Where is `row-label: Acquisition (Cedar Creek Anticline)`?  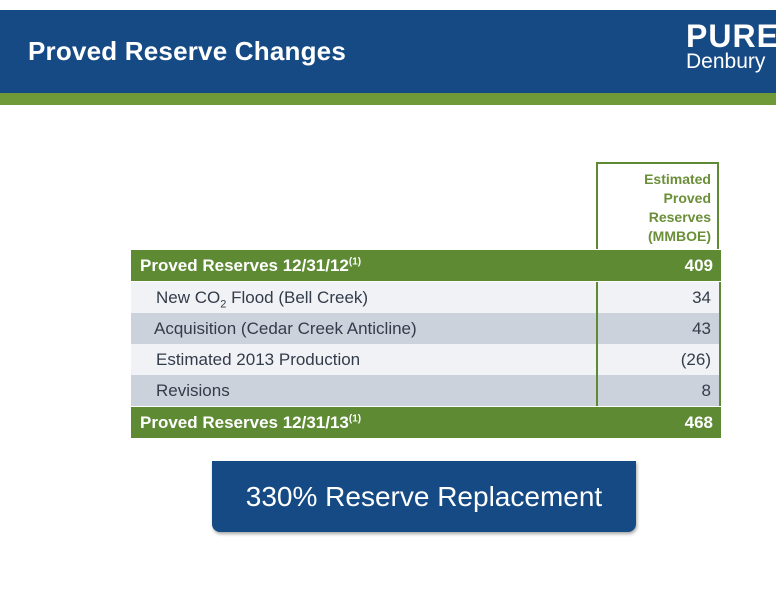 row-label: Acquisition (Cedar Creek Anticline) is located at coordinates (363, 328).